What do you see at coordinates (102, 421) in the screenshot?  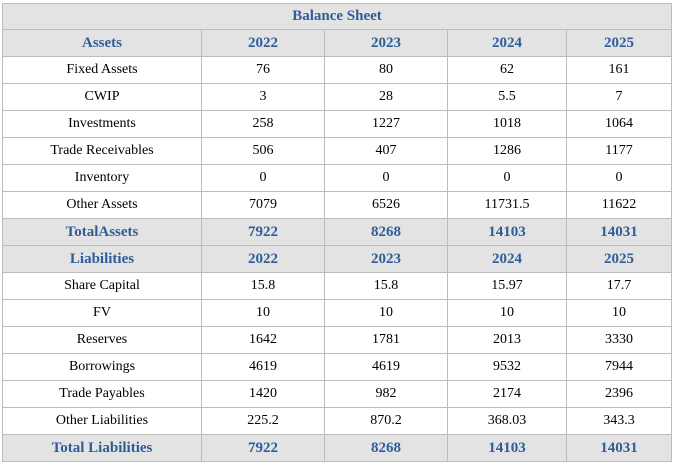 I see `row-label-cell: Other Liabilities` at bounding box center [102, 421].